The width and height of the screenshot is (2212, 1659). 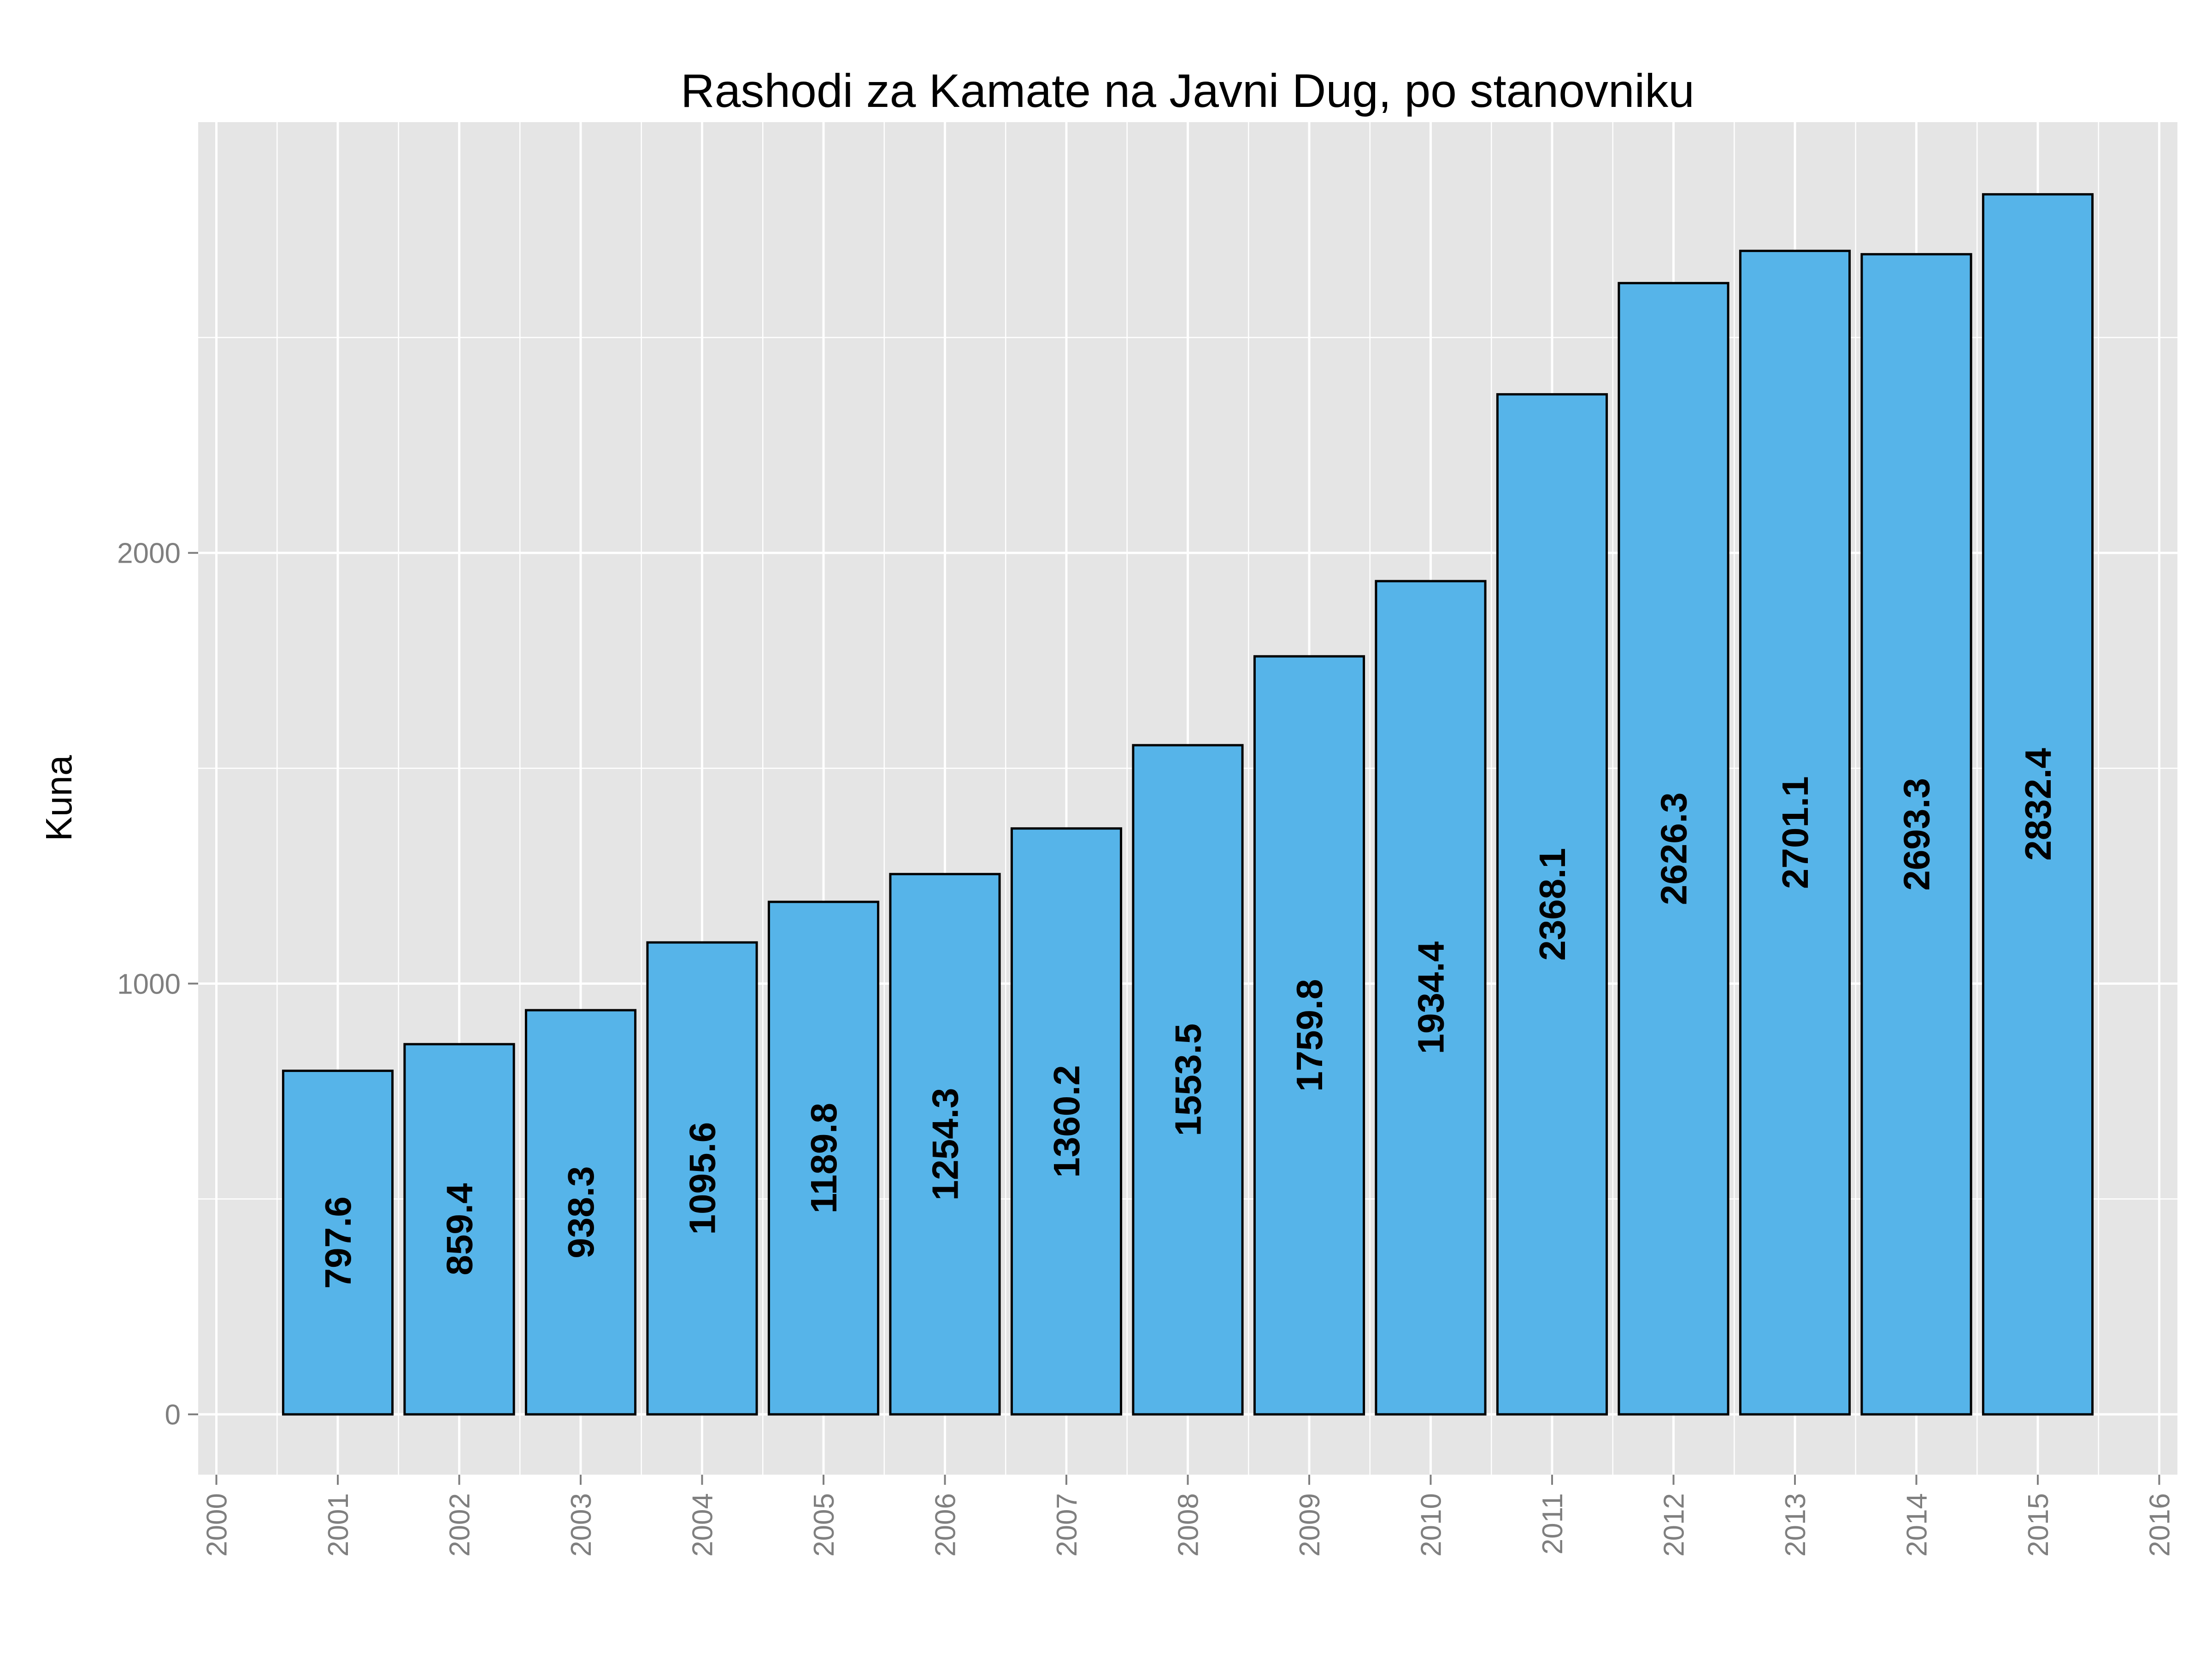 What do you see at coordinates (58, 798) in the screenshot?
I see `y-axis-label: Kuna` at bounding box center [58, 798].